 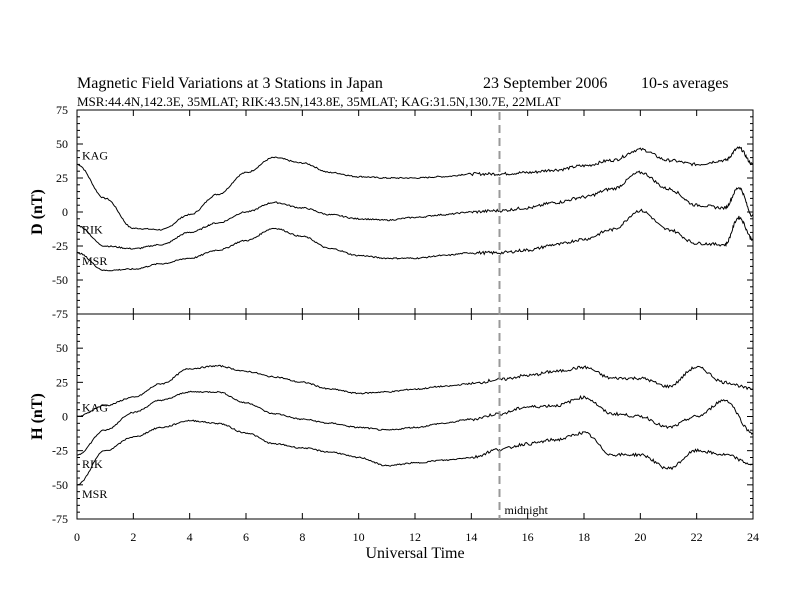 What do you see at coordinates (62, 110) in the screenshot?
I see `y-tick-label: 75` at bounding box center [62, 110].